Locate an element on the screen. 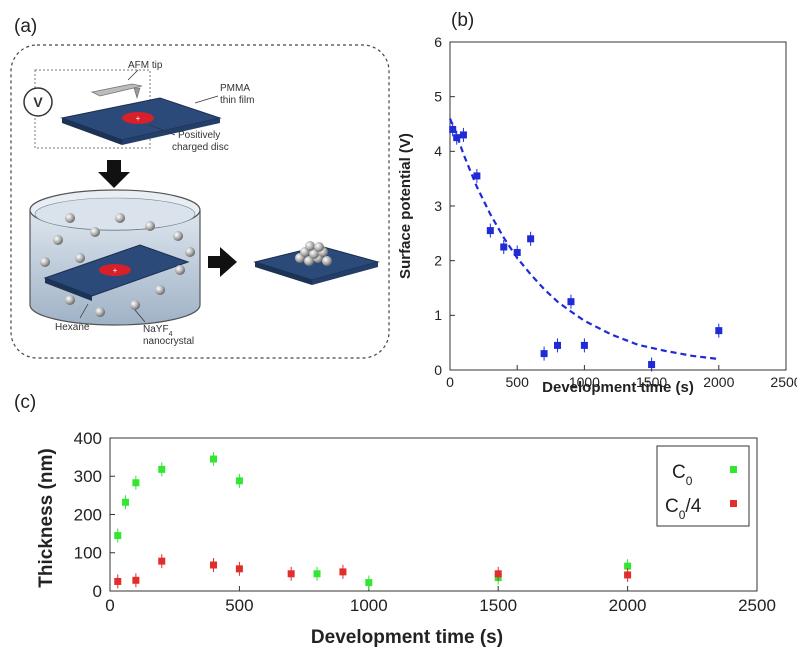 The image size is (797, 658). chart-c-legend: C0 C0/4 is located at coordinates (703, 486).